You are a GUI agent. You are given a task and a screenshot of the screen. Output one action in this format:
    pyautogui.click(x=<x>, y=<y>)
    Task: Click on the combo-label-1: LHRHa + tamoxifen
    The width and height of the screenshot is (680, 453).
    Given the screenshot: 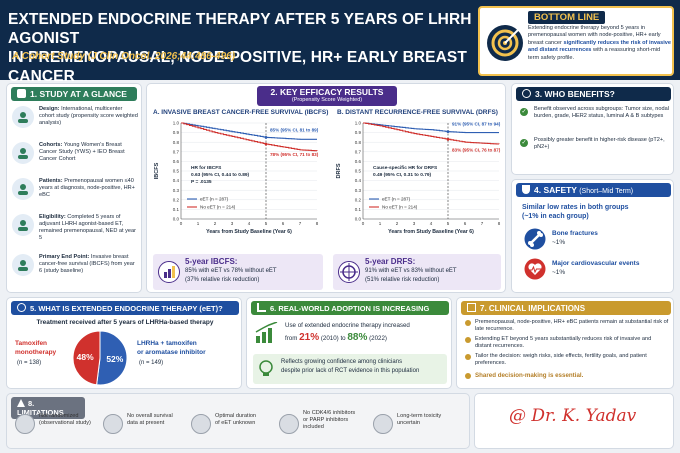 What is the action you would take?
    pyautogui.click(x=167, y=343)
    